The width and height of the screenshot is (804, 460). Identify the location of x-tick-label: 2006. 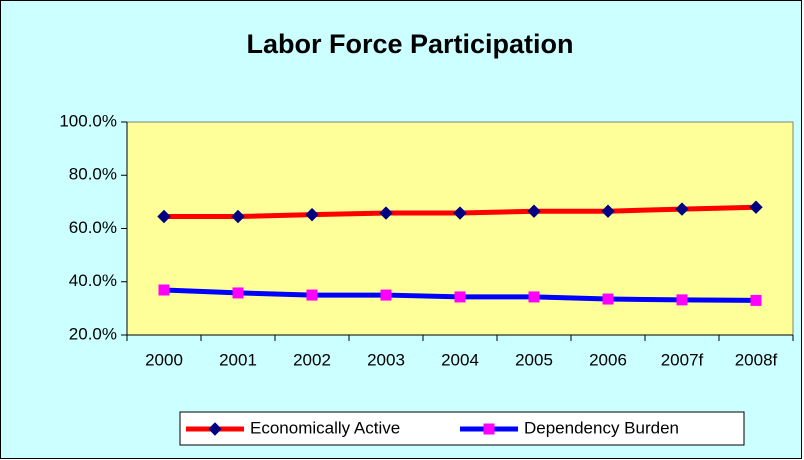
(608, 359).